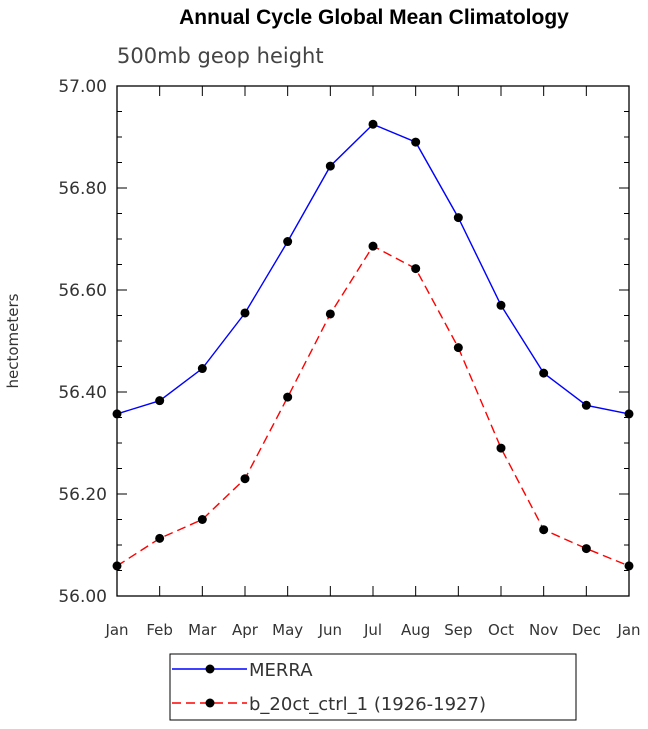 This screenshot has width=648, height=729. Describe the element at coordinates (458, 630) in the screenshot. I see `x-tick-label: Sep` at that location.